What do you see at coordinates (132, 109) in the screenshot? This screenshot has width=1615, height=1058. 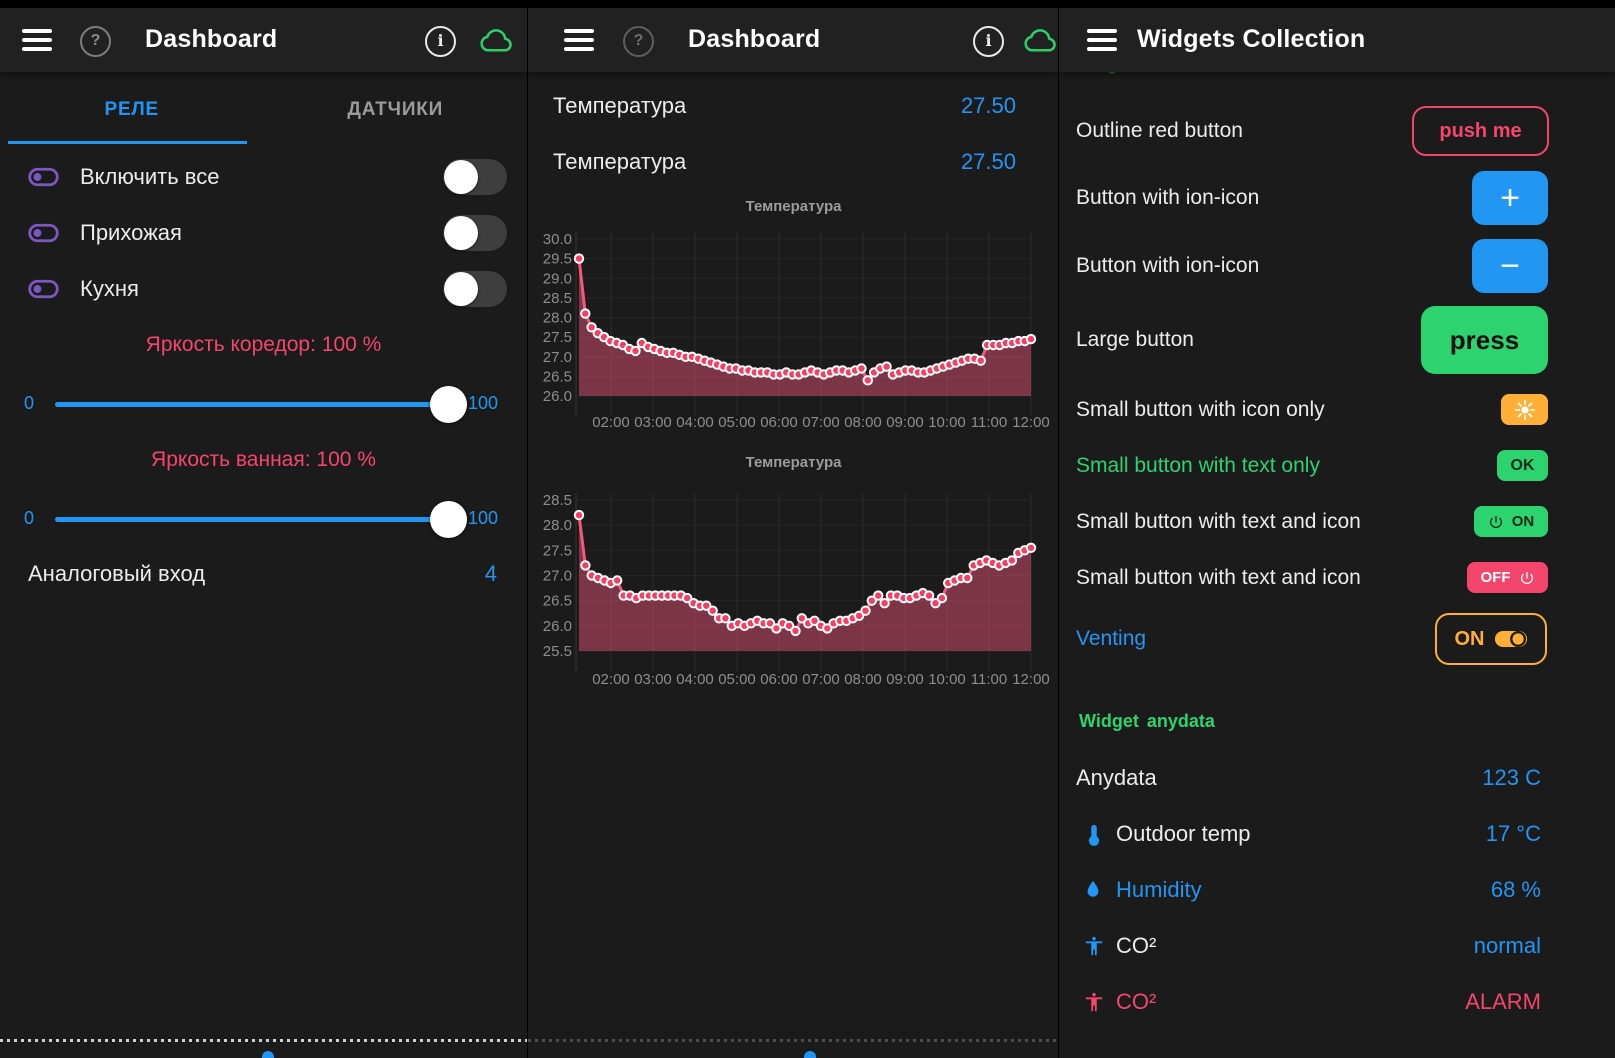 I see `tab-relays: РЕЛЕ` at bounding box center [132, 109].